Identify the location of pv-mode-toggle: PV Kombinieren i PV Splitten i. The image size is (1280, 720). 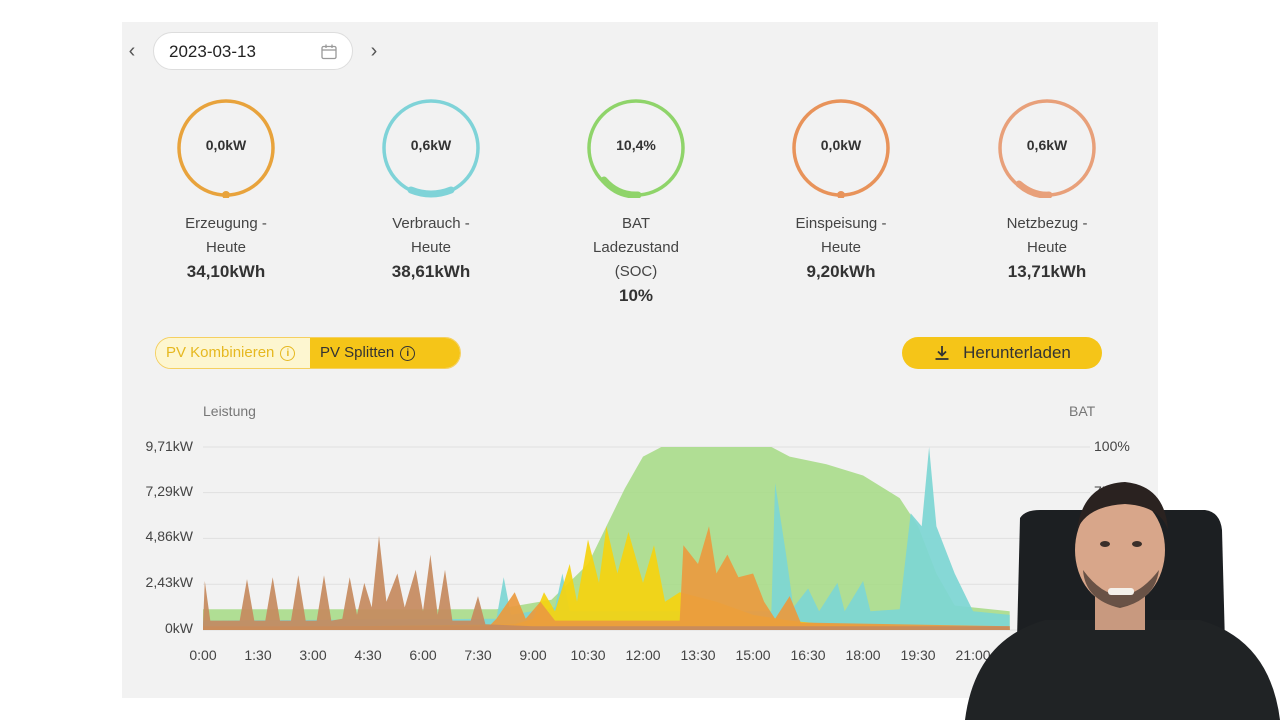
(308, 353).